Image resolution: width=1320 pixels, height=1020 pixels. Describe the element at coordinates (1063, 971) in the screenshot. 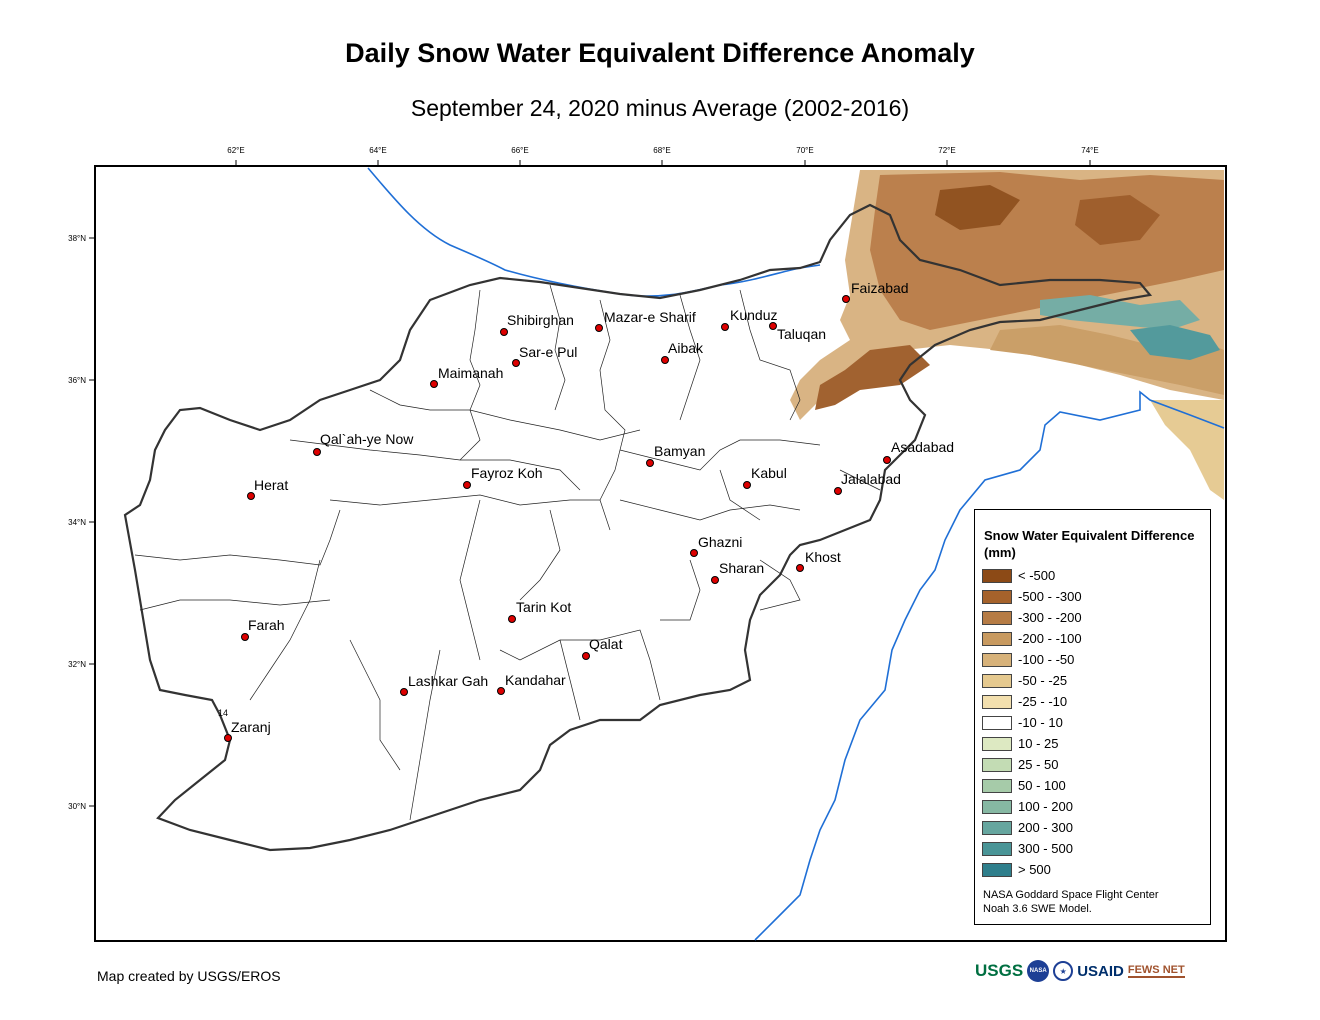

I see `seal-icon: ★` at that location.